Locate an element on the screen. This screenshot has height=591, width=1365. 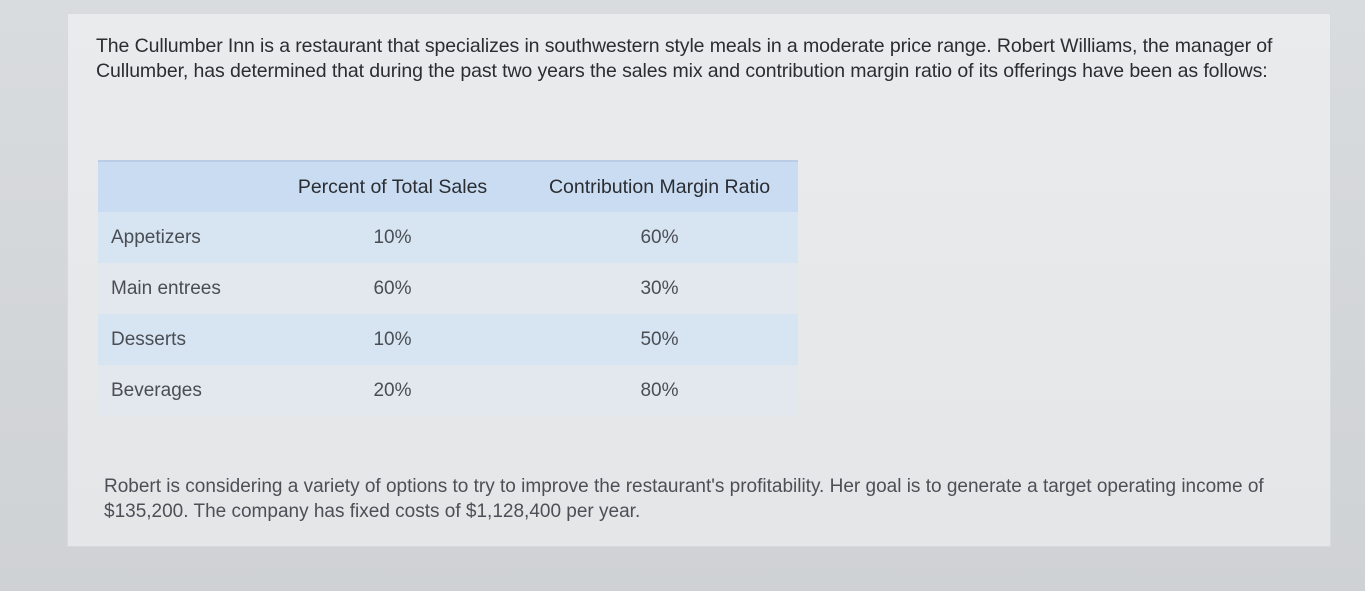
item-column-header is located at coordinates (181, 186).